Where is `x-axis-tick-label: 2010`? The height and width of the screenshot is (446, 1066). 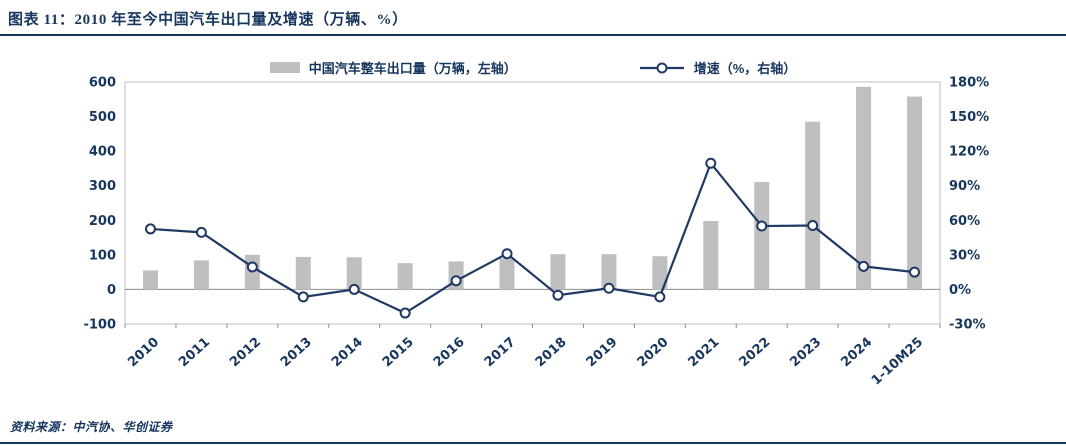
x-axis-tick-label: 2010 is located at coordinates (143, 352).